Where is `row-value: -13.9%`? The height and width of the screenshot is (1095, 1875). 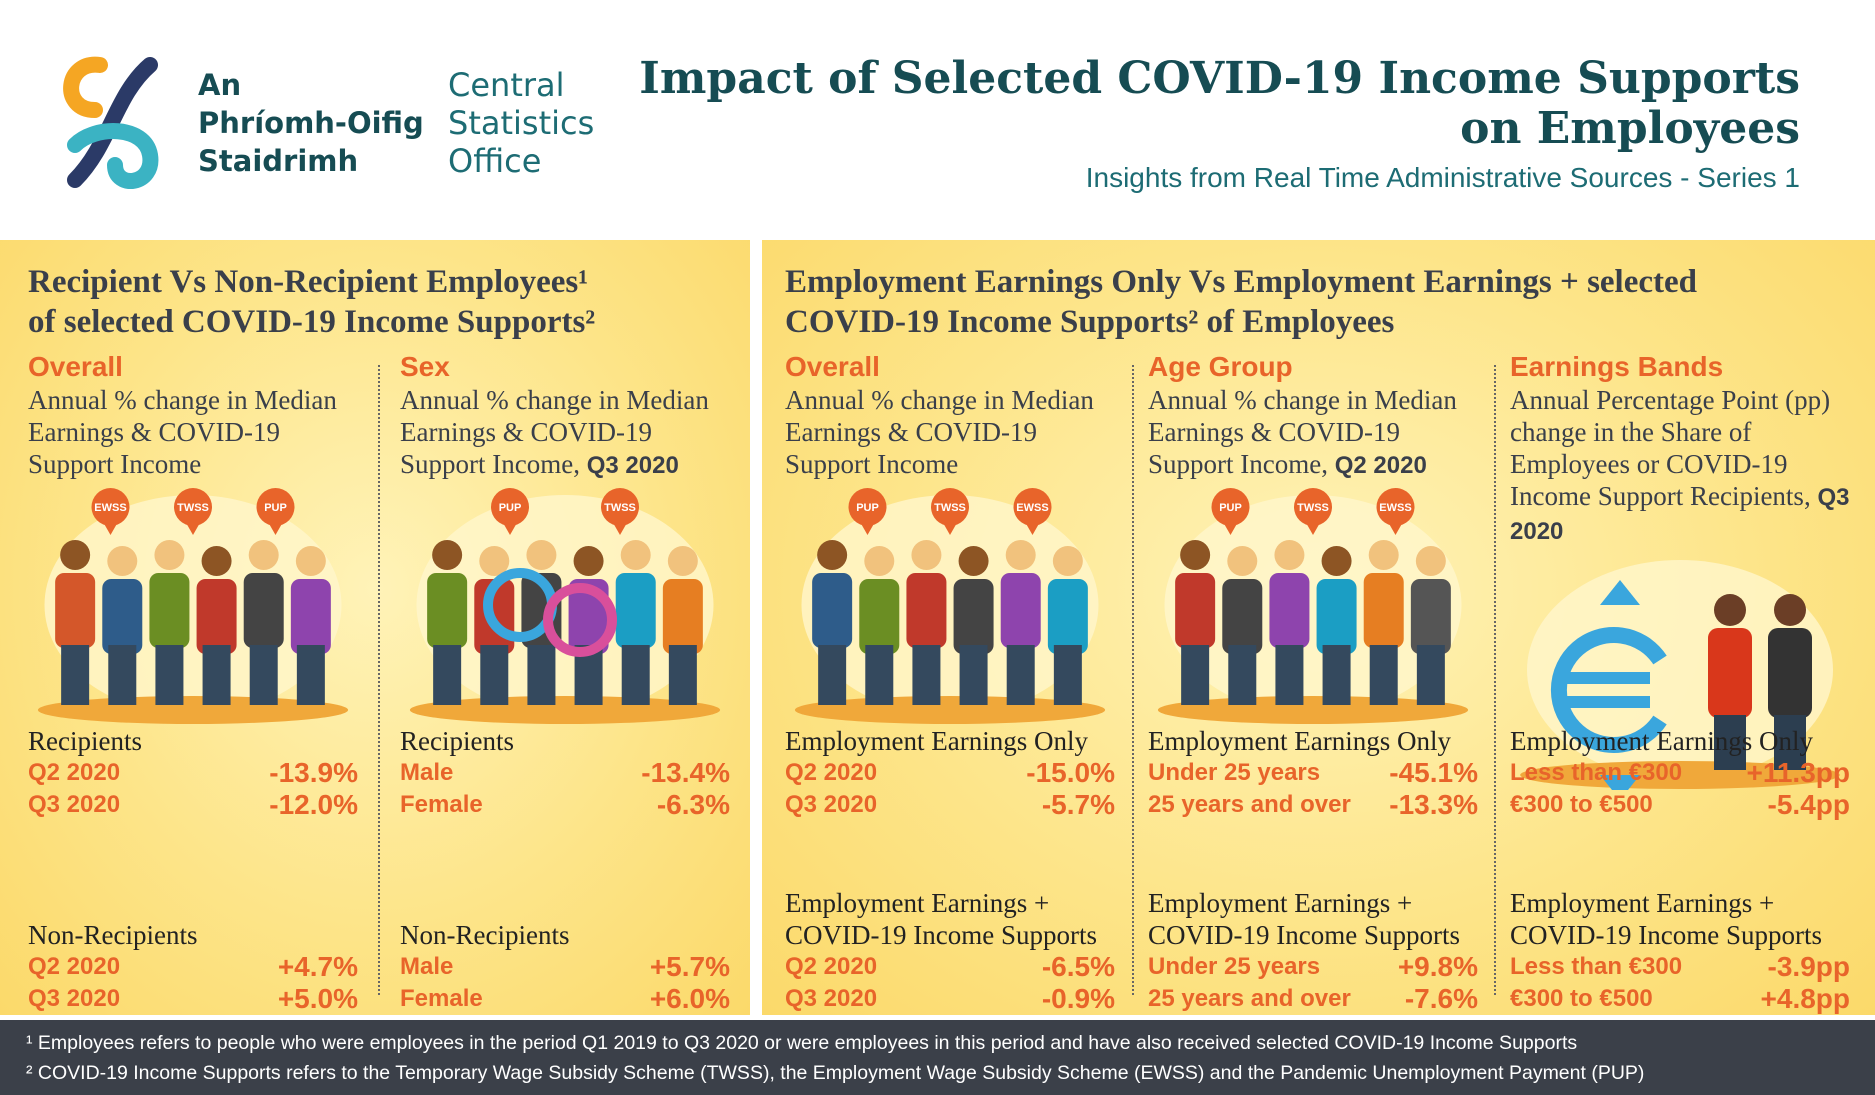
row-value: -13.9% is located at coordinates (313, 772).